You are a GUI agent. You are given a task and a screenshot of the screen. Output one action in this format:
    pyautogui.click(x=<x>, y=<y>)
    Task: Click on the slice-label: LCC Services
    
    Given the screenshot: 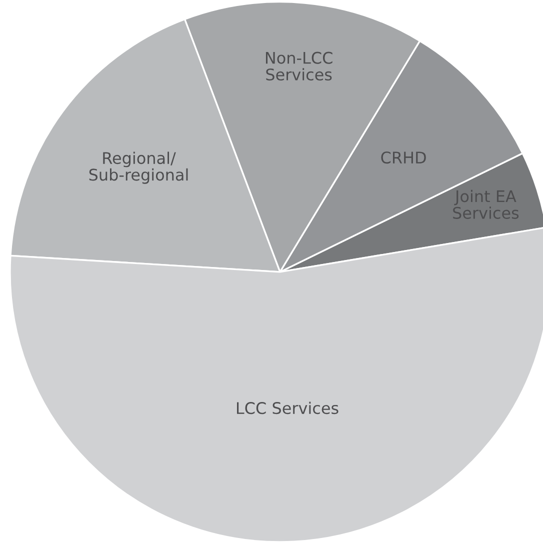 What is the action you would take?
    pyautogui.click(x=287, y=408)
    